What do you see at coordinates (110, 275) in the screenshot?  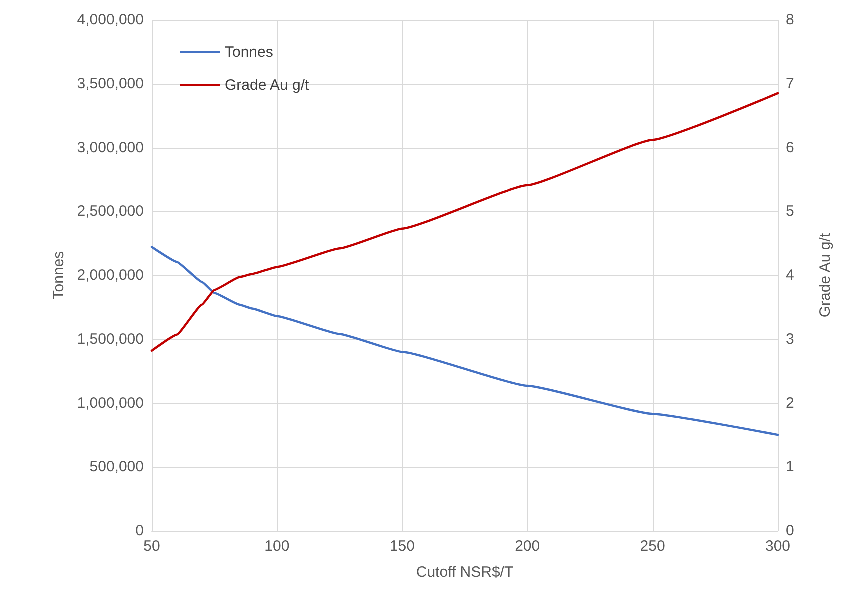 I see `y-tick-label: 2,000,000` at bounding box center [110, 275].